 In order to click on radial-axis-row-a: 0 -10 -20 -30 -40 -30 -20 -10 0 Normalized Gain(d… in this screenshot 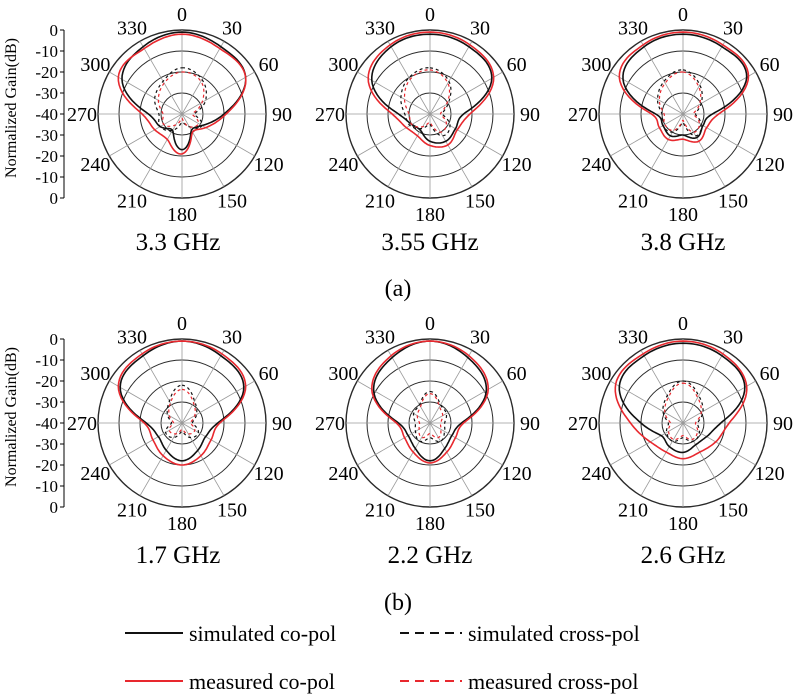, I will do `click(34, 114)`.